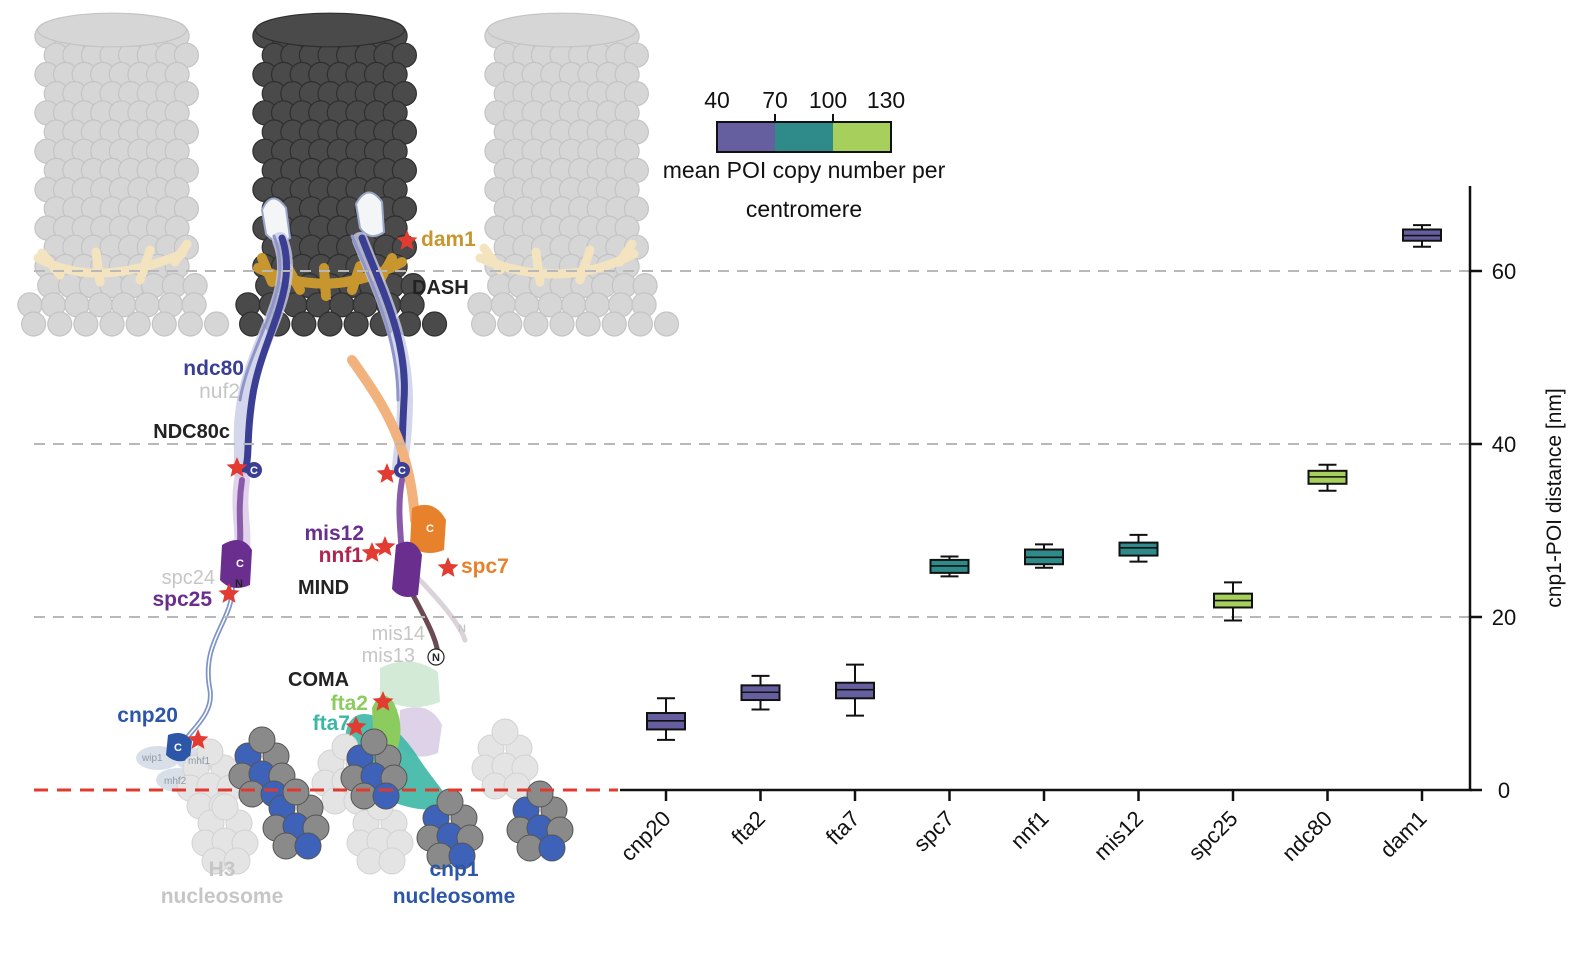 Image resolution: width=1594 pixels, height=956 pixels. What do you see at coordinates (1044, 556) in the screenshot?
I see `box-nnf1` at bounding box center [1044, 556].